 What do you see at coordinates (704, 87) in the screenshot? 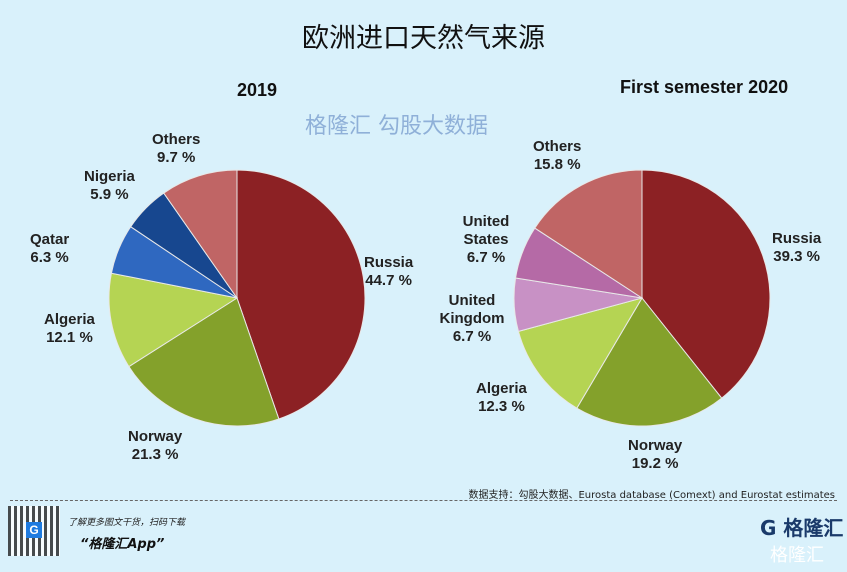
I see `chart-title-2020: First semester 2020` at bounding box center [704, 87].